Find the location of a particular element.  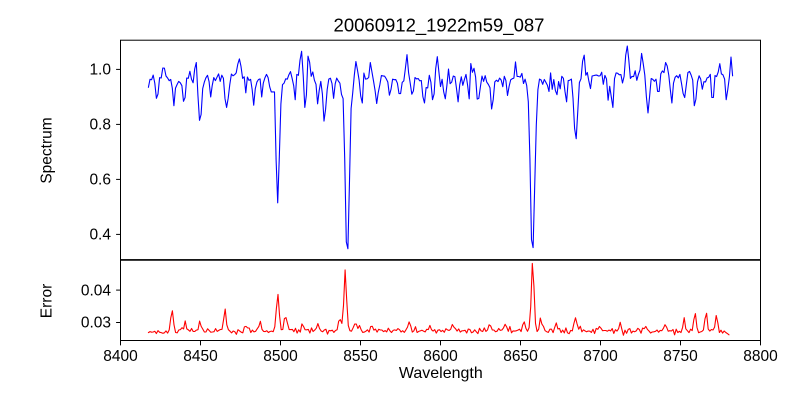

svg-text: Wavelength is located at coordinates (441, 373).